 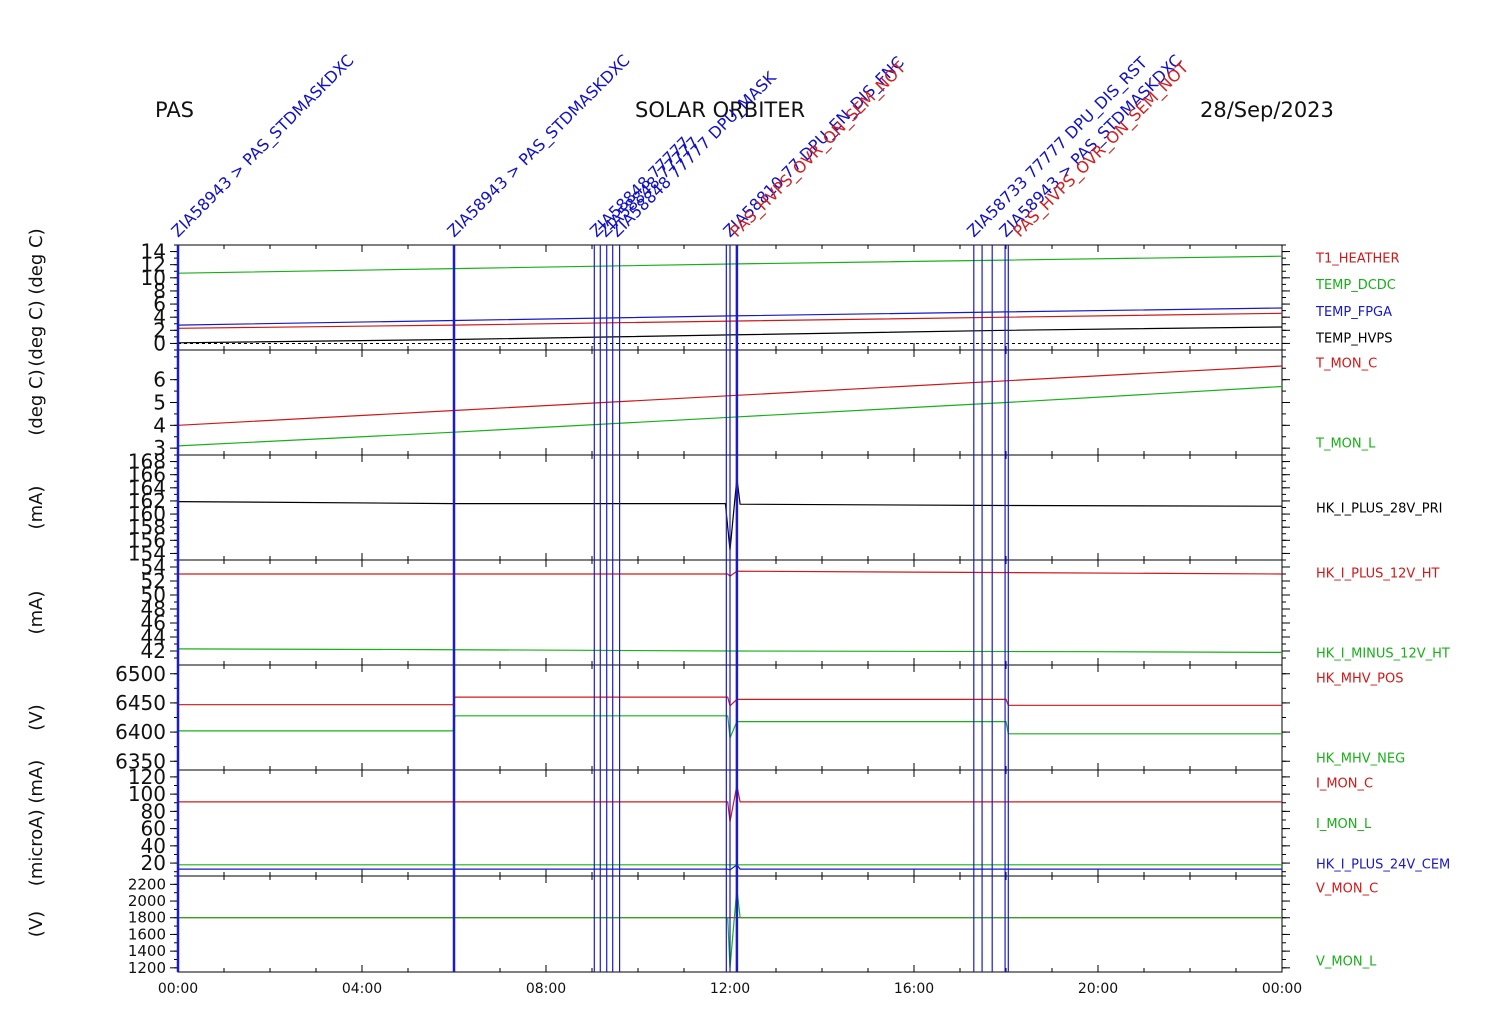 I want to click on y-tick-label: 40, so click(x=153, y=846).